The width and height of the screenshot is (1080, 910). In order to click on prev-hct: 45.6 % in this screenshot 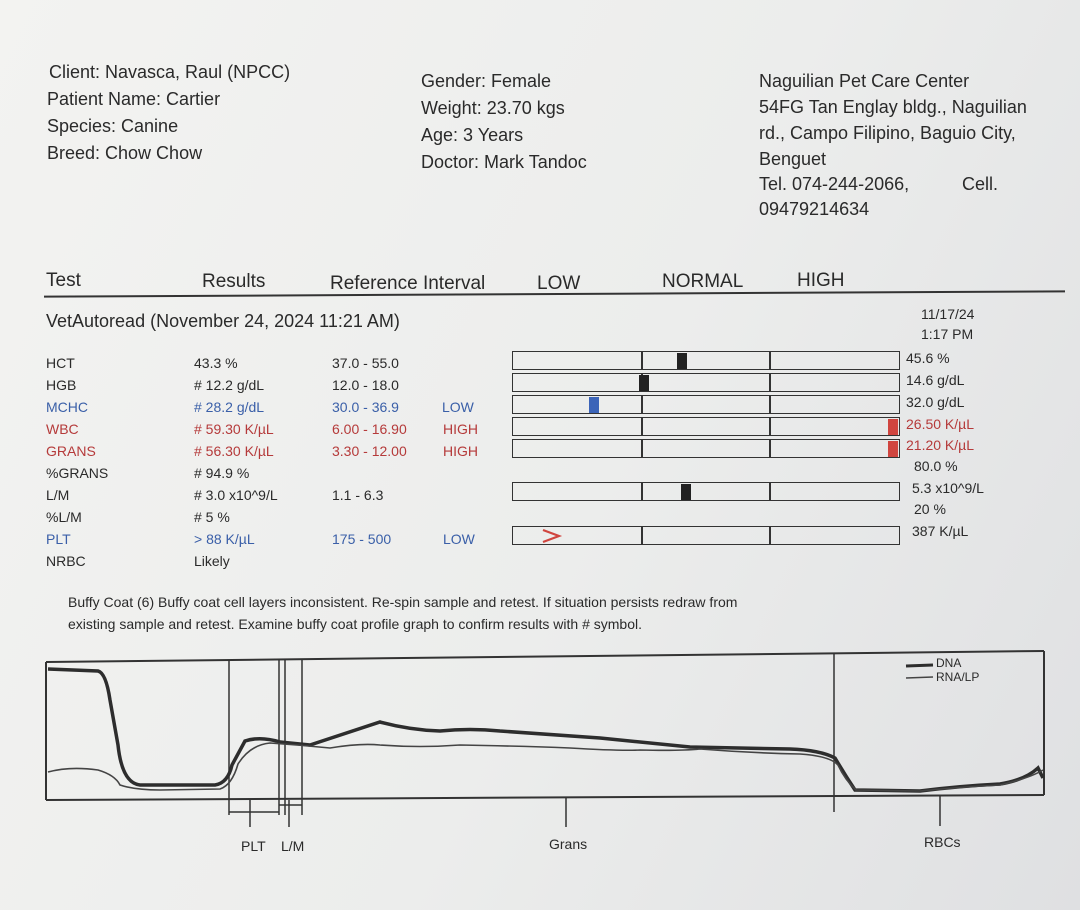, I will do `click(928, 358)`.